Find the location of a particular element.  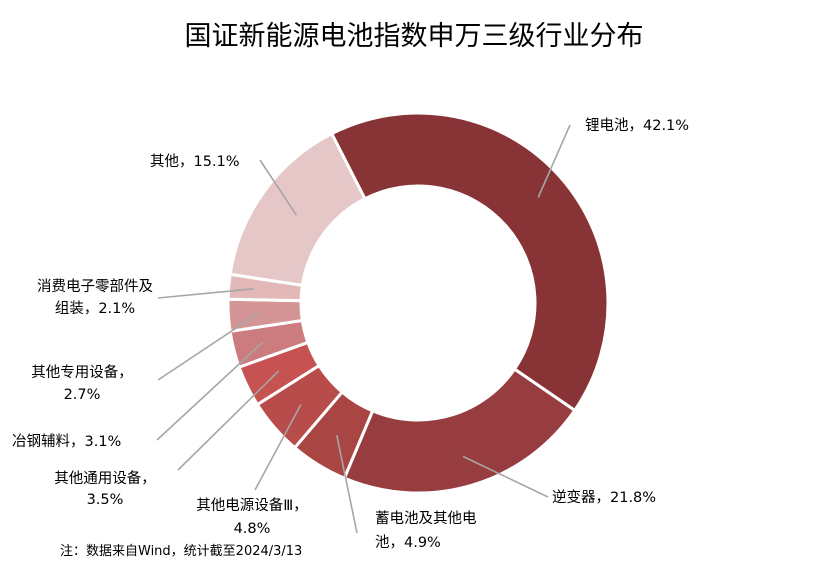

slice-label-7: 消费电子零部件及组装，2.1% is located at coordinates (95, 297).